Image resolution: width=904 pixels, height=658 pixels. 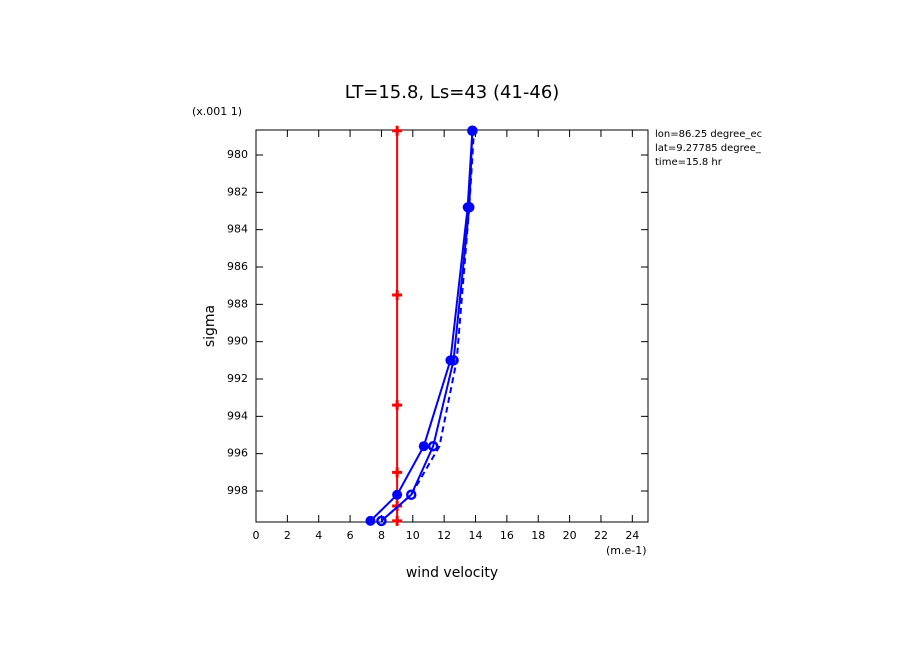 I want to click on x-tick-label: 12, so click(x=444, y=535).